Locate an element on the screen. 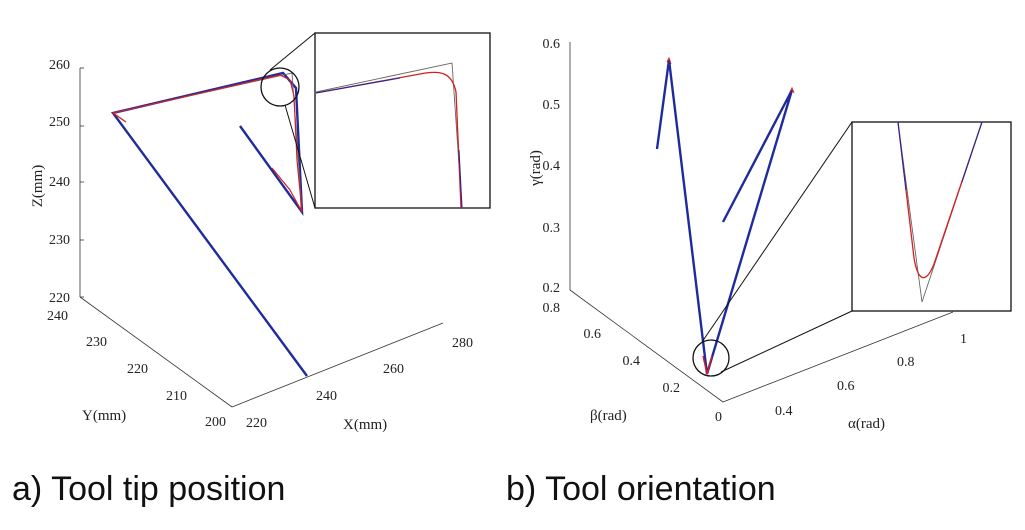  panel-b-x-axis is located at coordinates (838, 357).